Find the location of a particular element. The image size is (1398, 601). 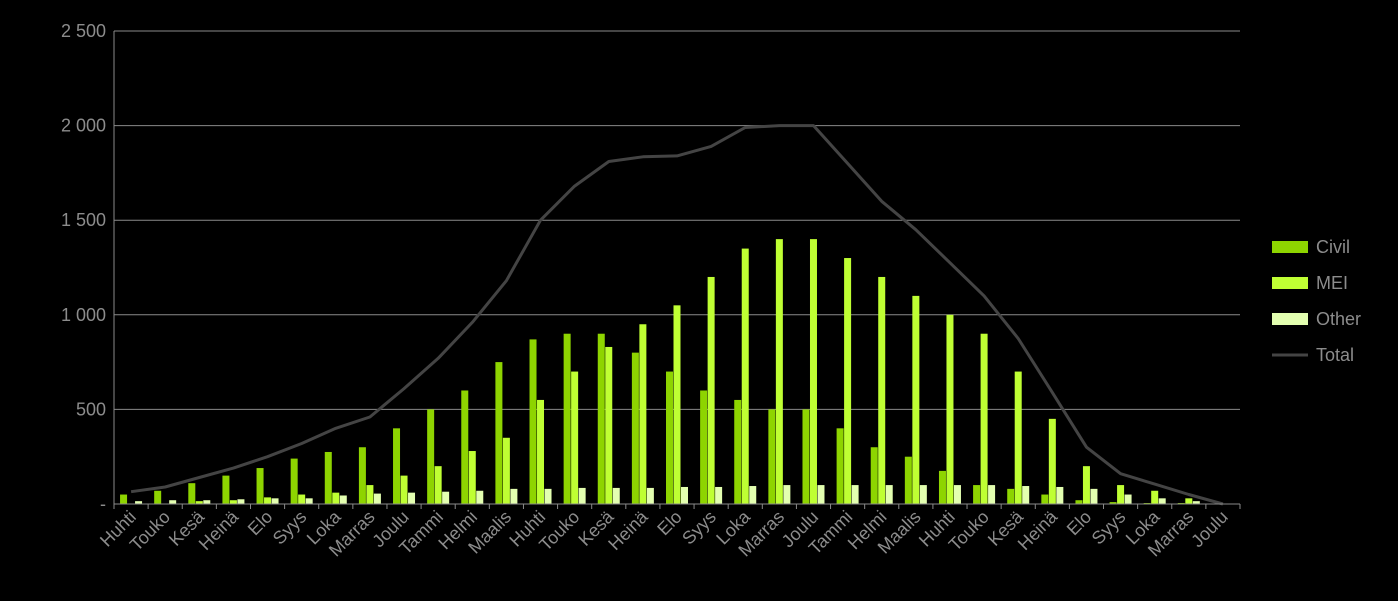

y-tick-label: - is located at coordinates (103, 504).